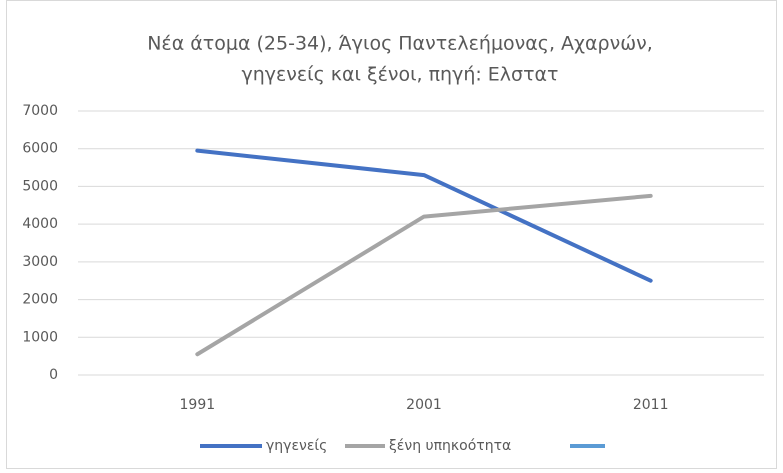 Image resolution: width=783 pixels, height=473 pixels. What do you see at coordinates (40, 337) in the screenshot?
I see `y-tick-label: 1000` at bounding box center [40, 337].